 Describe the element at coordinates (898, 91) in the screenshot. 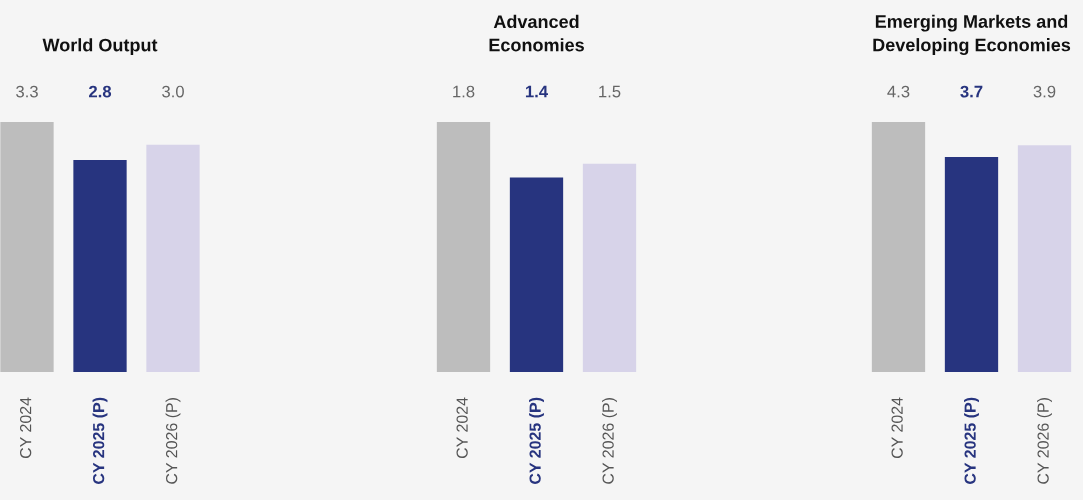

I see `data-label: 4.3` at that location.